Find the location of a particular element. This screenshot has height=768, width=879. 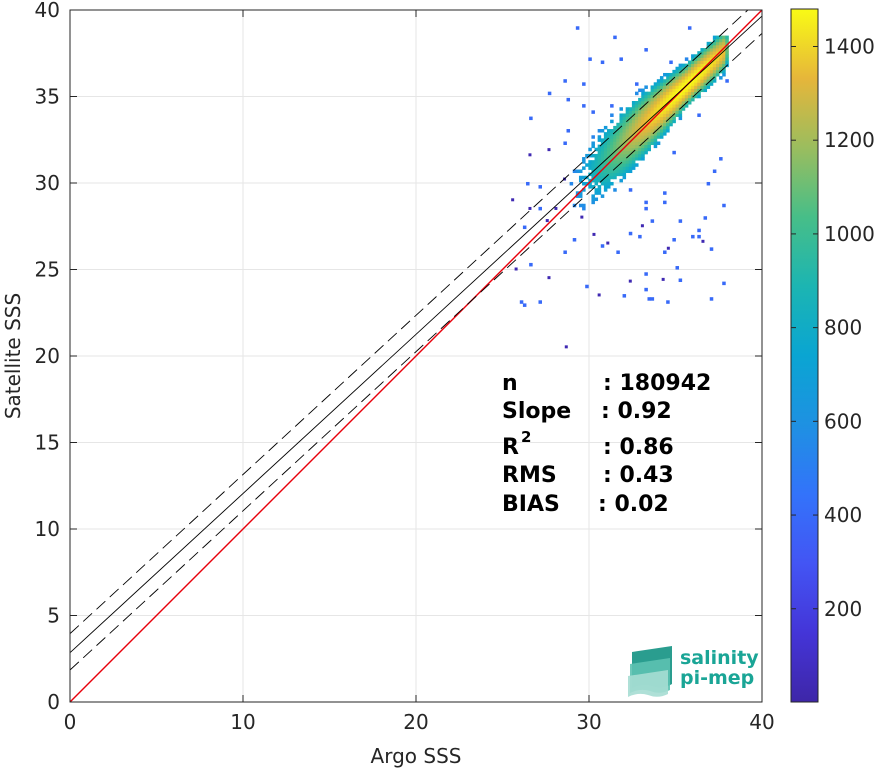

x-tick-label-4: 40 is located at coordinates (761, 722).